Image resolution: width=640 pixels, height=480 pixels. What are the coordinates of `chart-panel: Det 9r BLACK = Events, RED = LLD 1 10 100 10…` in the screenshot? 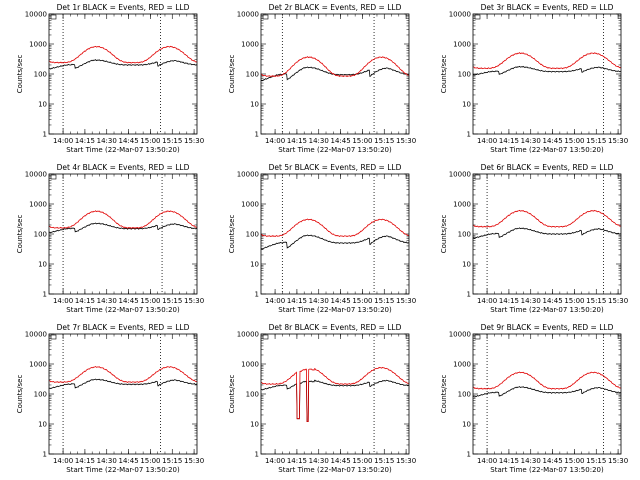 It's located at (534, 398).